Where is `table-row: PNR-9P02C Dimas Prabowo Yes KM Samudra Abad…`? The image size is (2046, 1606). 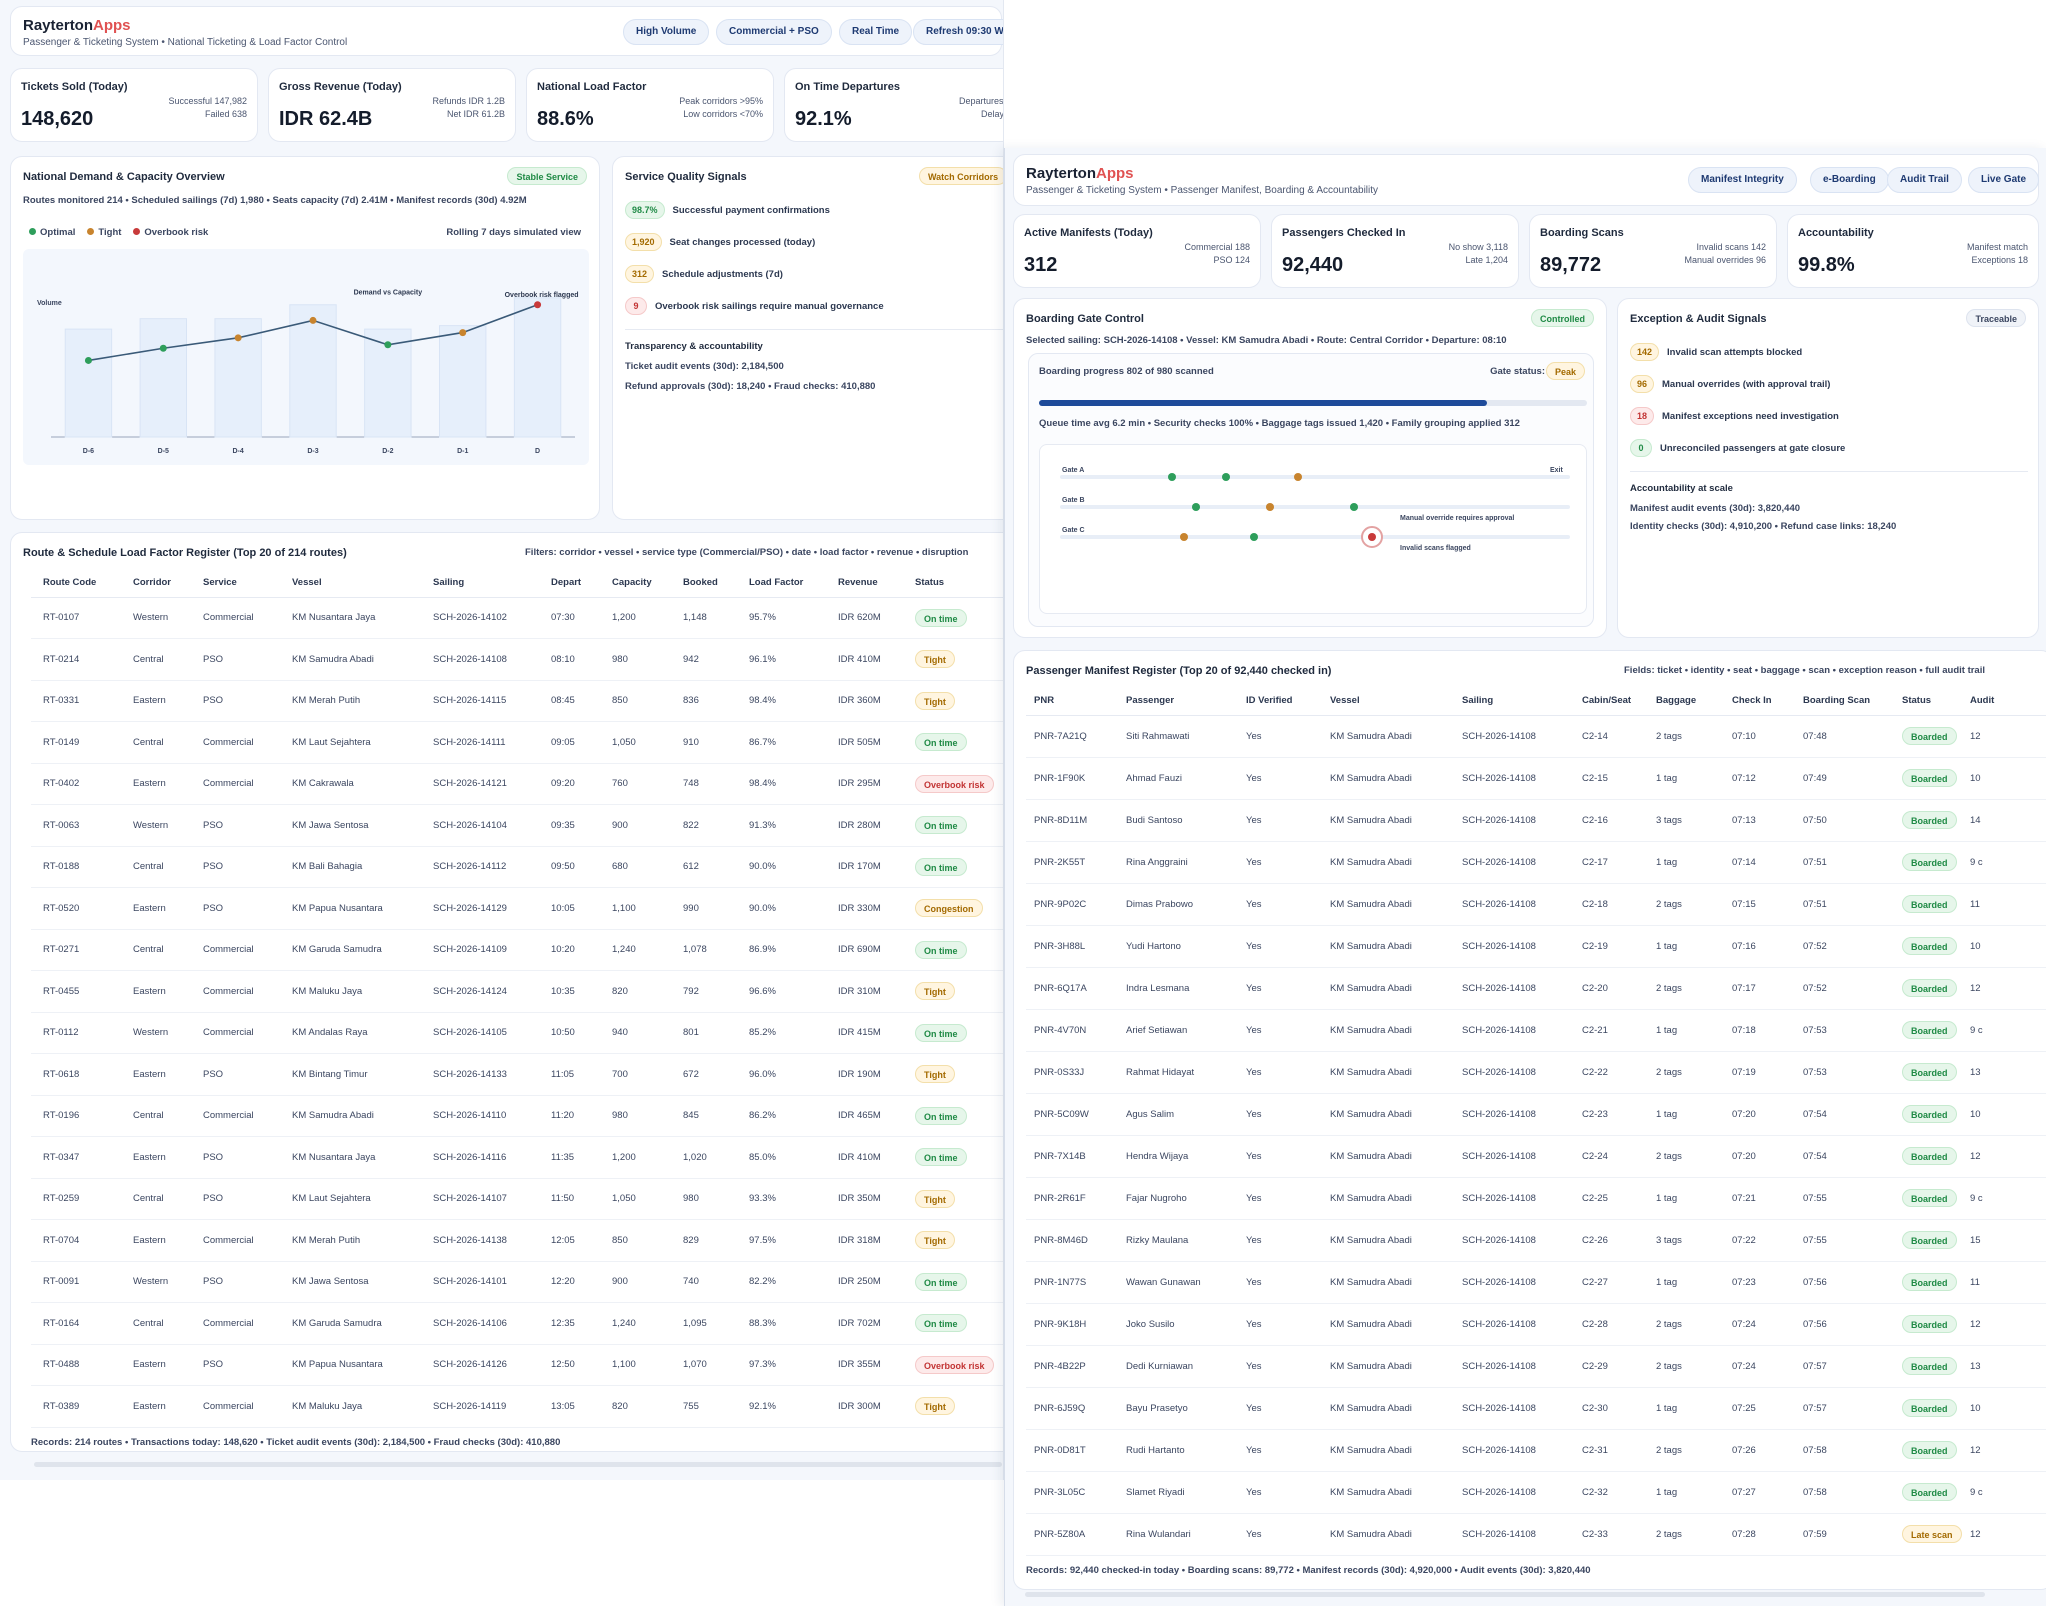
table-row: PNR-9P02C Dimas Prabowo Yes KM Samudra Abad… is located at coordinates (1536, 904).